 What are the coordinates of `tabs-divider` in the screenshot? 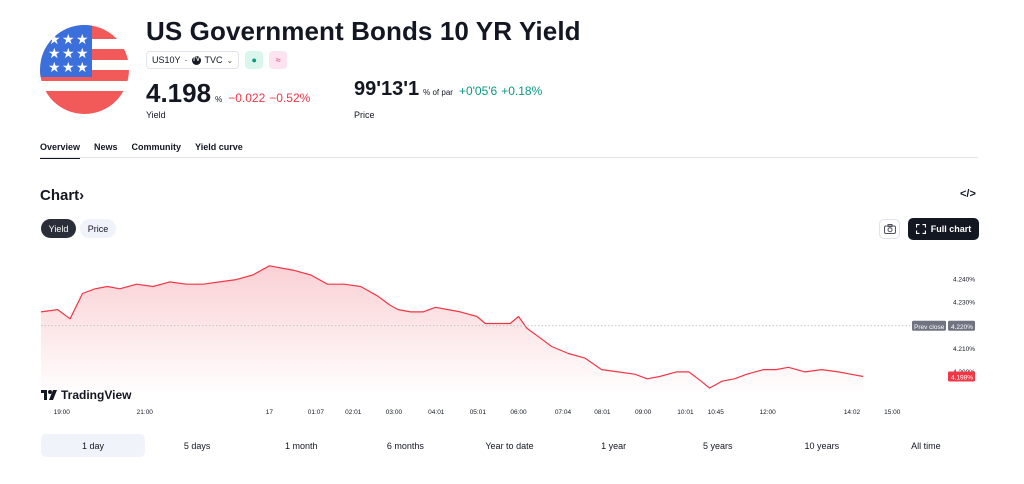 It's located at (509, 157).